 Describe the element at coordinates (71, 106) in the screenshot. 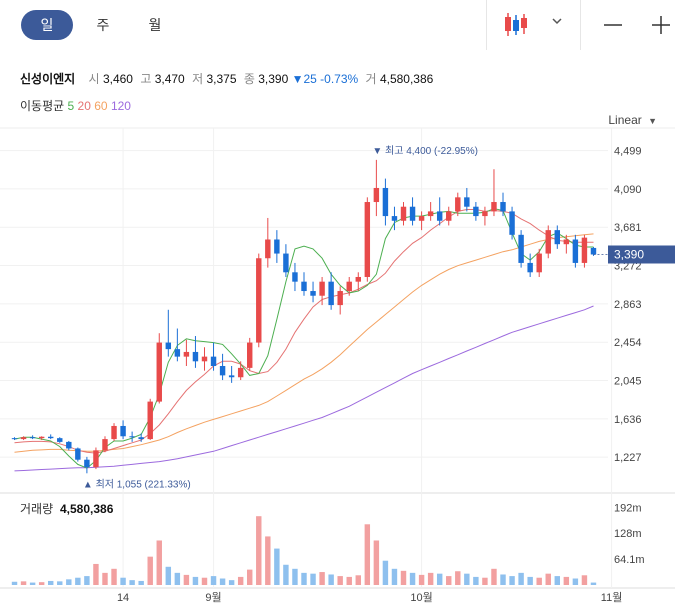

I see `ma5-label: 5` at that location.